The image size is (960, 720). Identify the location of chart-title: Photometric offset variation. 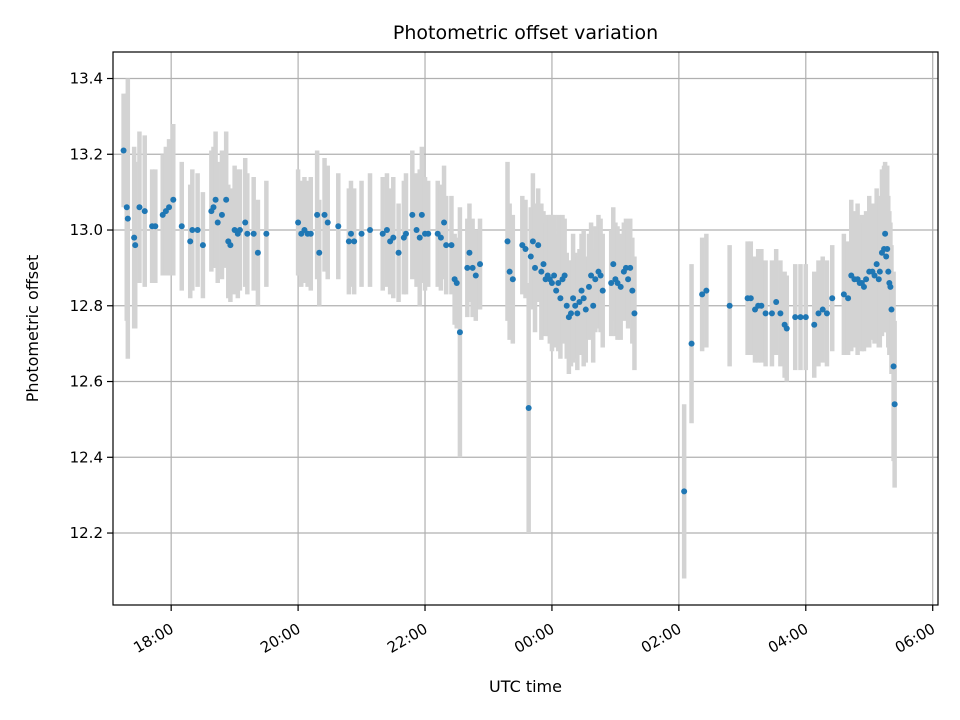
(525, 33).